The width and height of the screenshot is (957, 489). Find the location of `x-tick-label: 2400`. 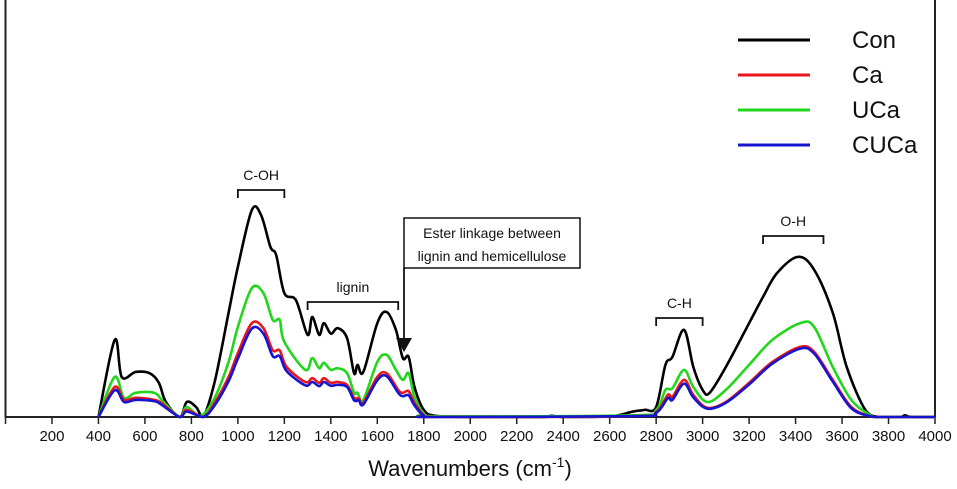

x-tick-label: 2400 is located at coordinates (563, 436).